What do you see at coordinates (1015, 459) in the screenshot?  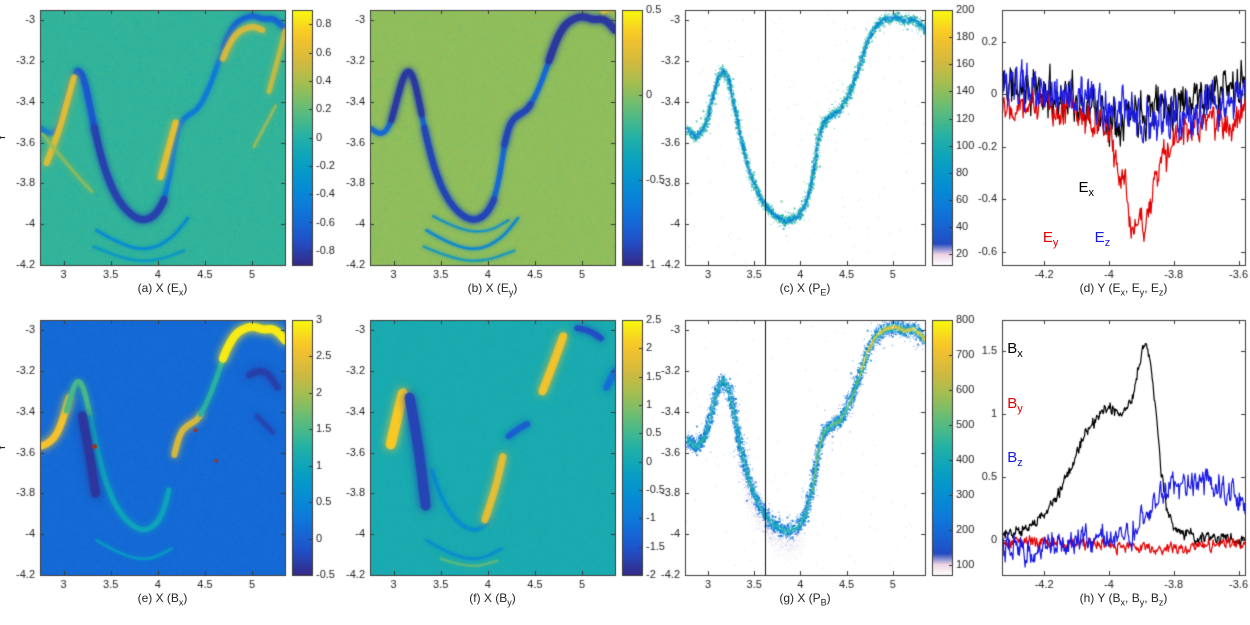 I see `legend-B-z: Bz` at bounding box center [1015, 459].